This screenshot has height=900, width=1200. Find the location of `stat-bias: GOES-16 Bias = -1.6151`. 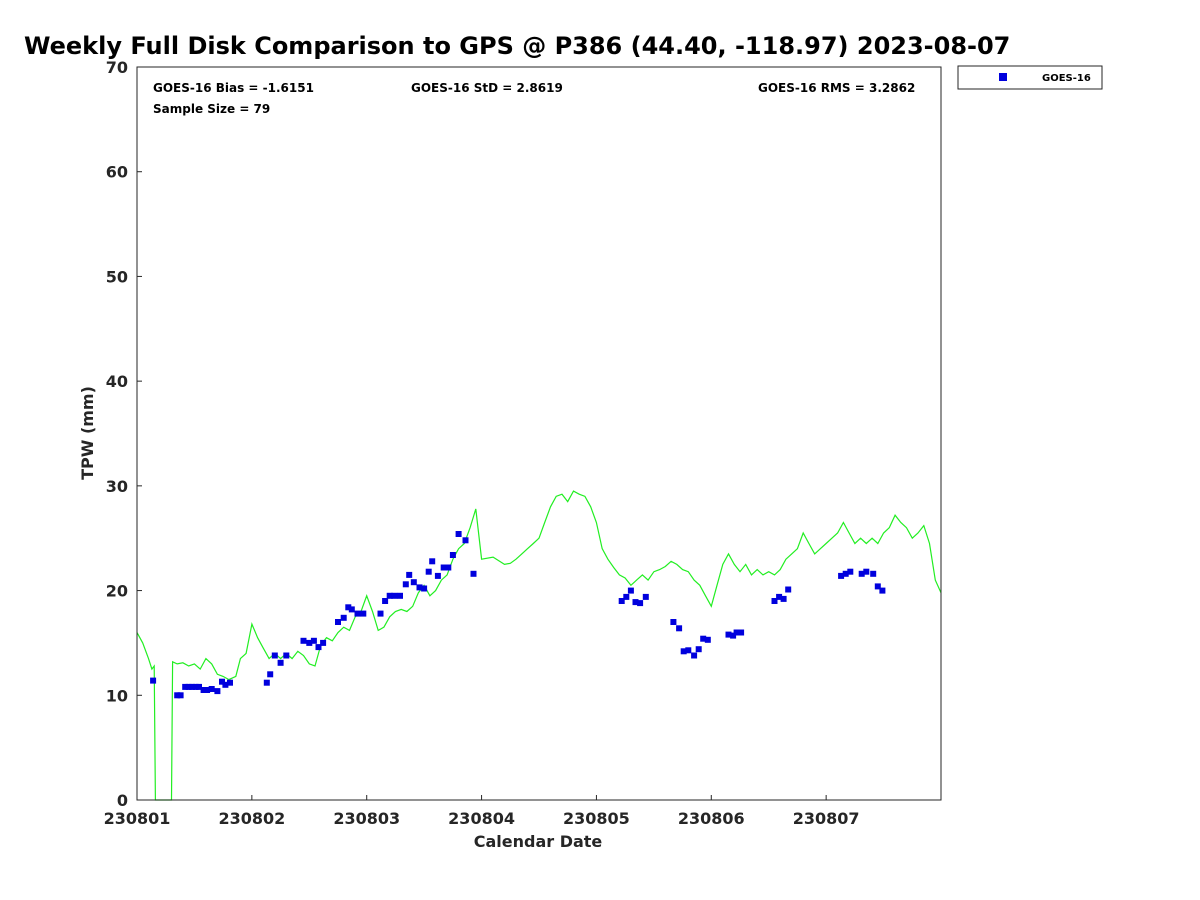

stat-bias: GOES-16 Bias = -1.6151 is located at coordinates (233, 88).